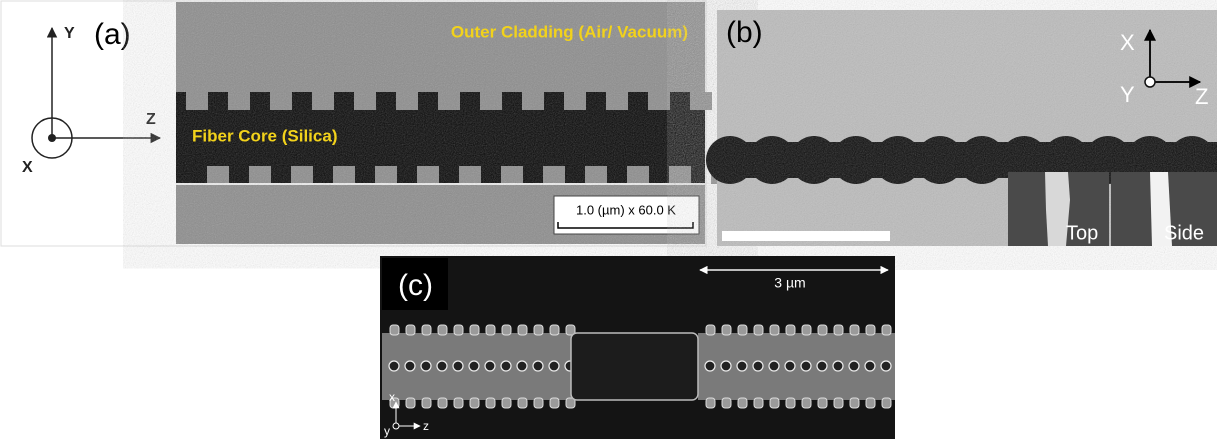 This screenshot has height=439, width=1217. Describe the element at coordinates (789, 283) in the screenshot. I see `scale-text: 3 µm` at that location.